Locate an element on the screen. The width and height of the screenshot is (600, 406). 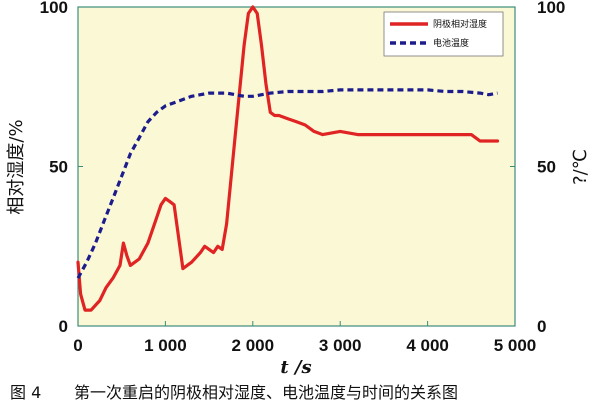
x-tick-label: 5 000 is located at coordinates (515, 345).